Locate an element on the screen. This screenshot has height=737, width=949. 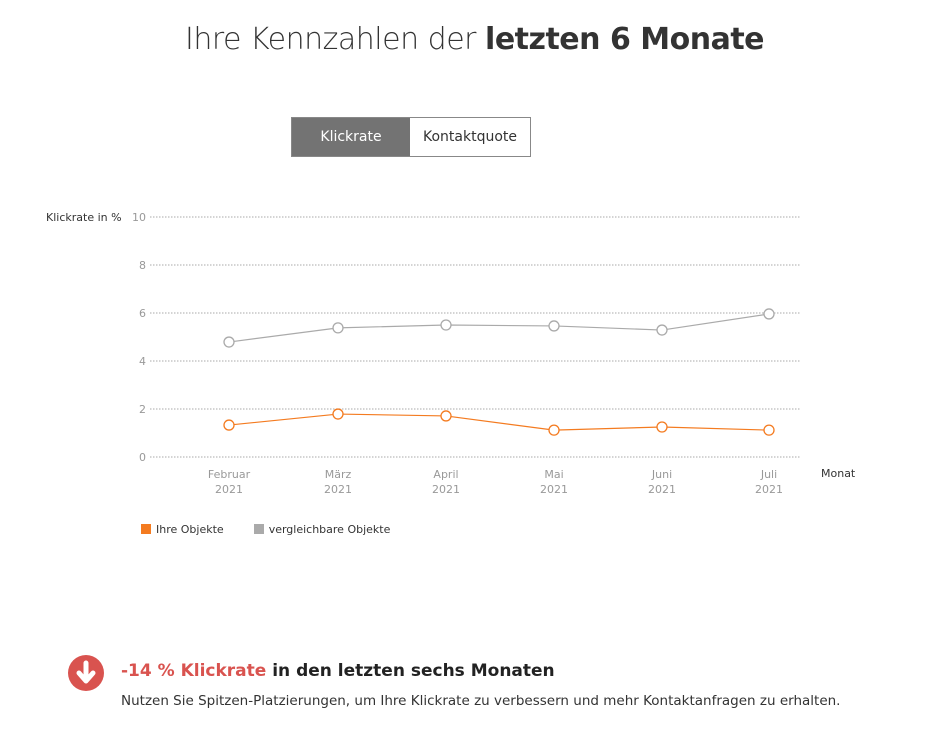
title-bold: letzten 6 Monate is located at coordinates (625, 39).